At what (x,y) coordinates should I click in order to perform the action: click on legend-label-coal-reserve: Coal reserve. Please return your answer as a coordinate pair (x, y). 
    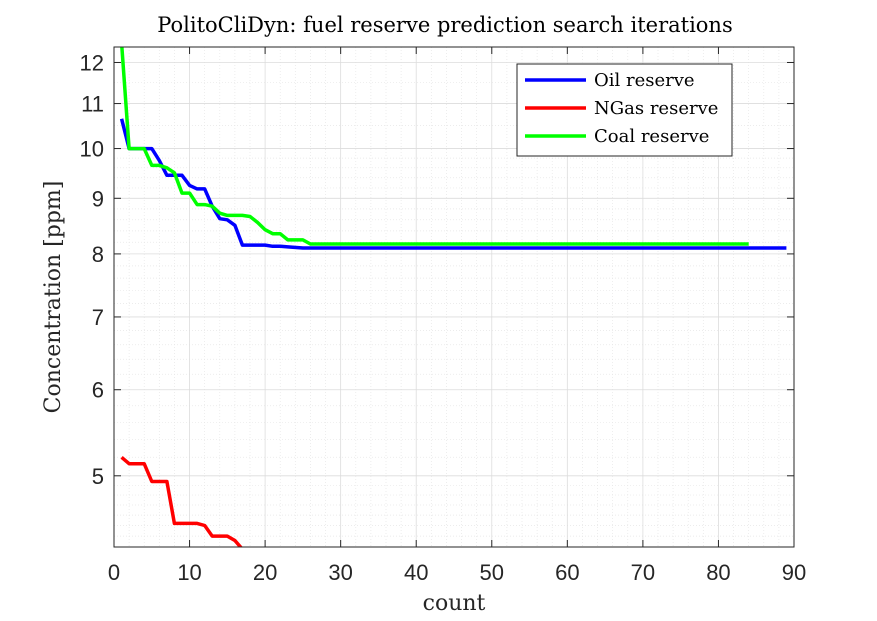
    Looking at the image, I should click on (651, 136).